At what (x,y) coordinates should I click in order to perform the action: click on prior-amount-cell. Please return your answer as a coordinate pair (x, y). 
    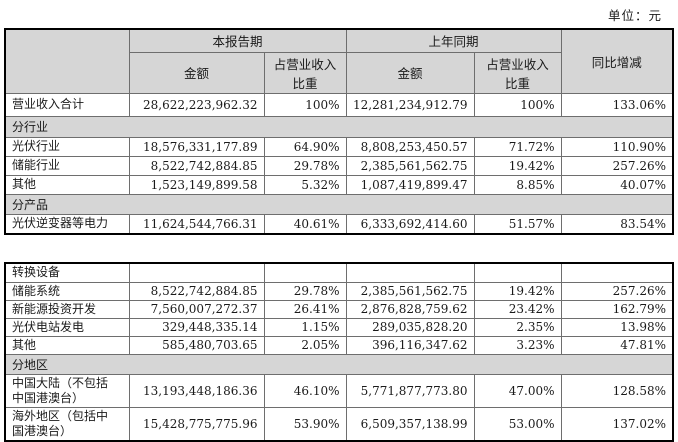
    Looking at the image, I should click on (410, 272).